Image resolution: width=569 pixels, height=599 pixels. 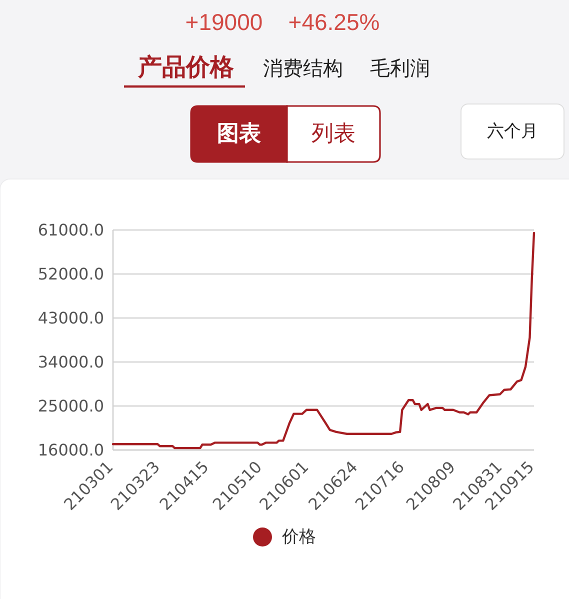 What do you see at coordinates (400, 68) in the screenshot?
I see `tab-label: 毛利润` at bounding box center [400, 68].